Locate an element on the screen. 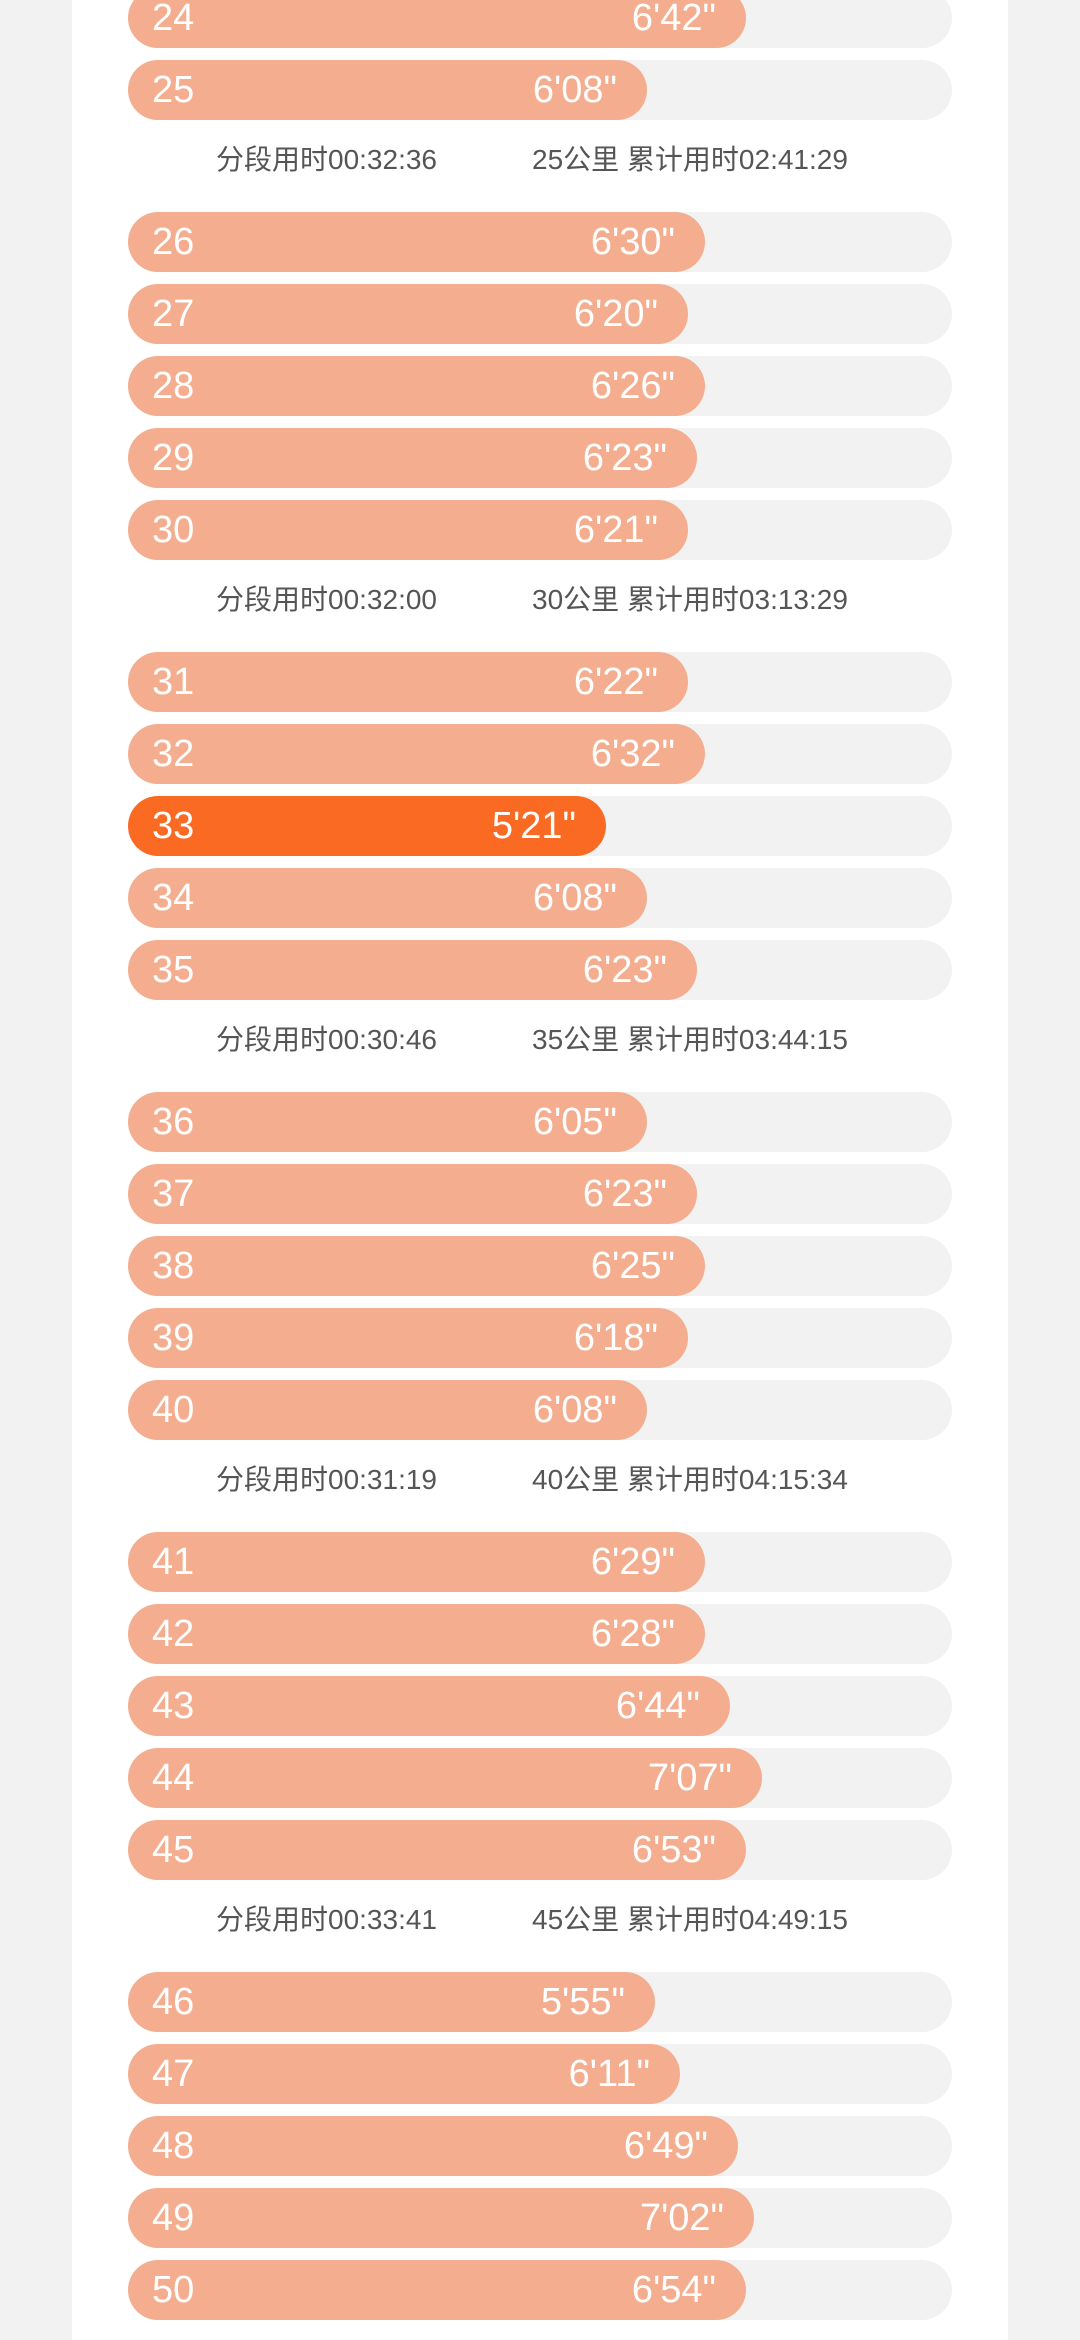 This screenshot has width=1080, height=2340. segment-time: 分段用时00:32:36 is located at coordinates (326, 159).